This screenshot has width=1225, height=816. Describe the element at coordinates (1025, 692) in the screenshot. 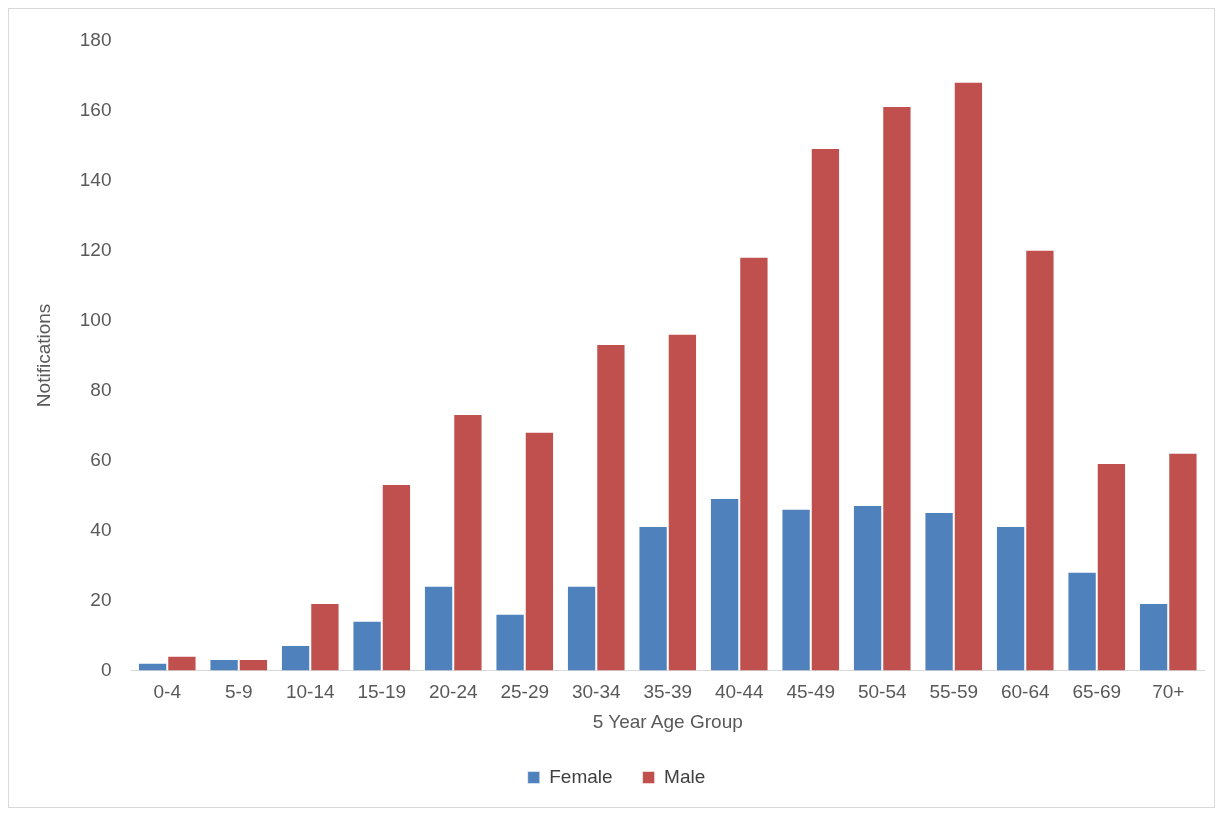

I see `x-tick-label: 60-64` at that location.